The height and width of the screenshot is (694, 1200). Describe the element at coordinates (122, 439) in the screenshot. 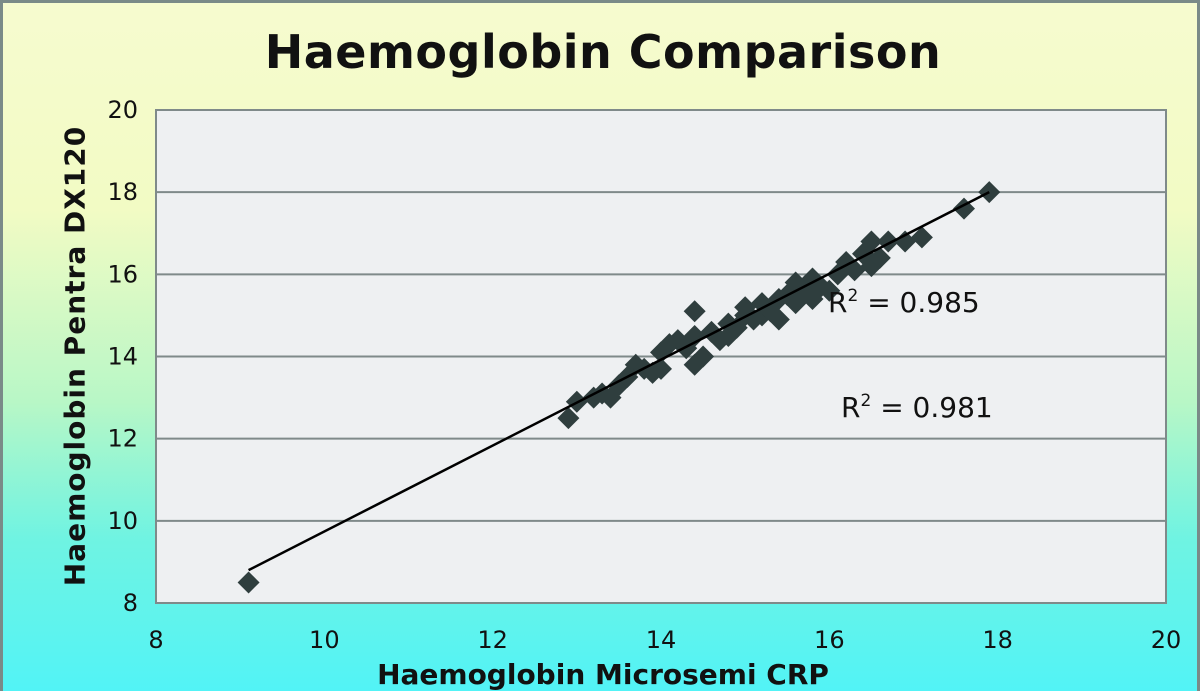

I see `y-tick-label: 12` at that location.